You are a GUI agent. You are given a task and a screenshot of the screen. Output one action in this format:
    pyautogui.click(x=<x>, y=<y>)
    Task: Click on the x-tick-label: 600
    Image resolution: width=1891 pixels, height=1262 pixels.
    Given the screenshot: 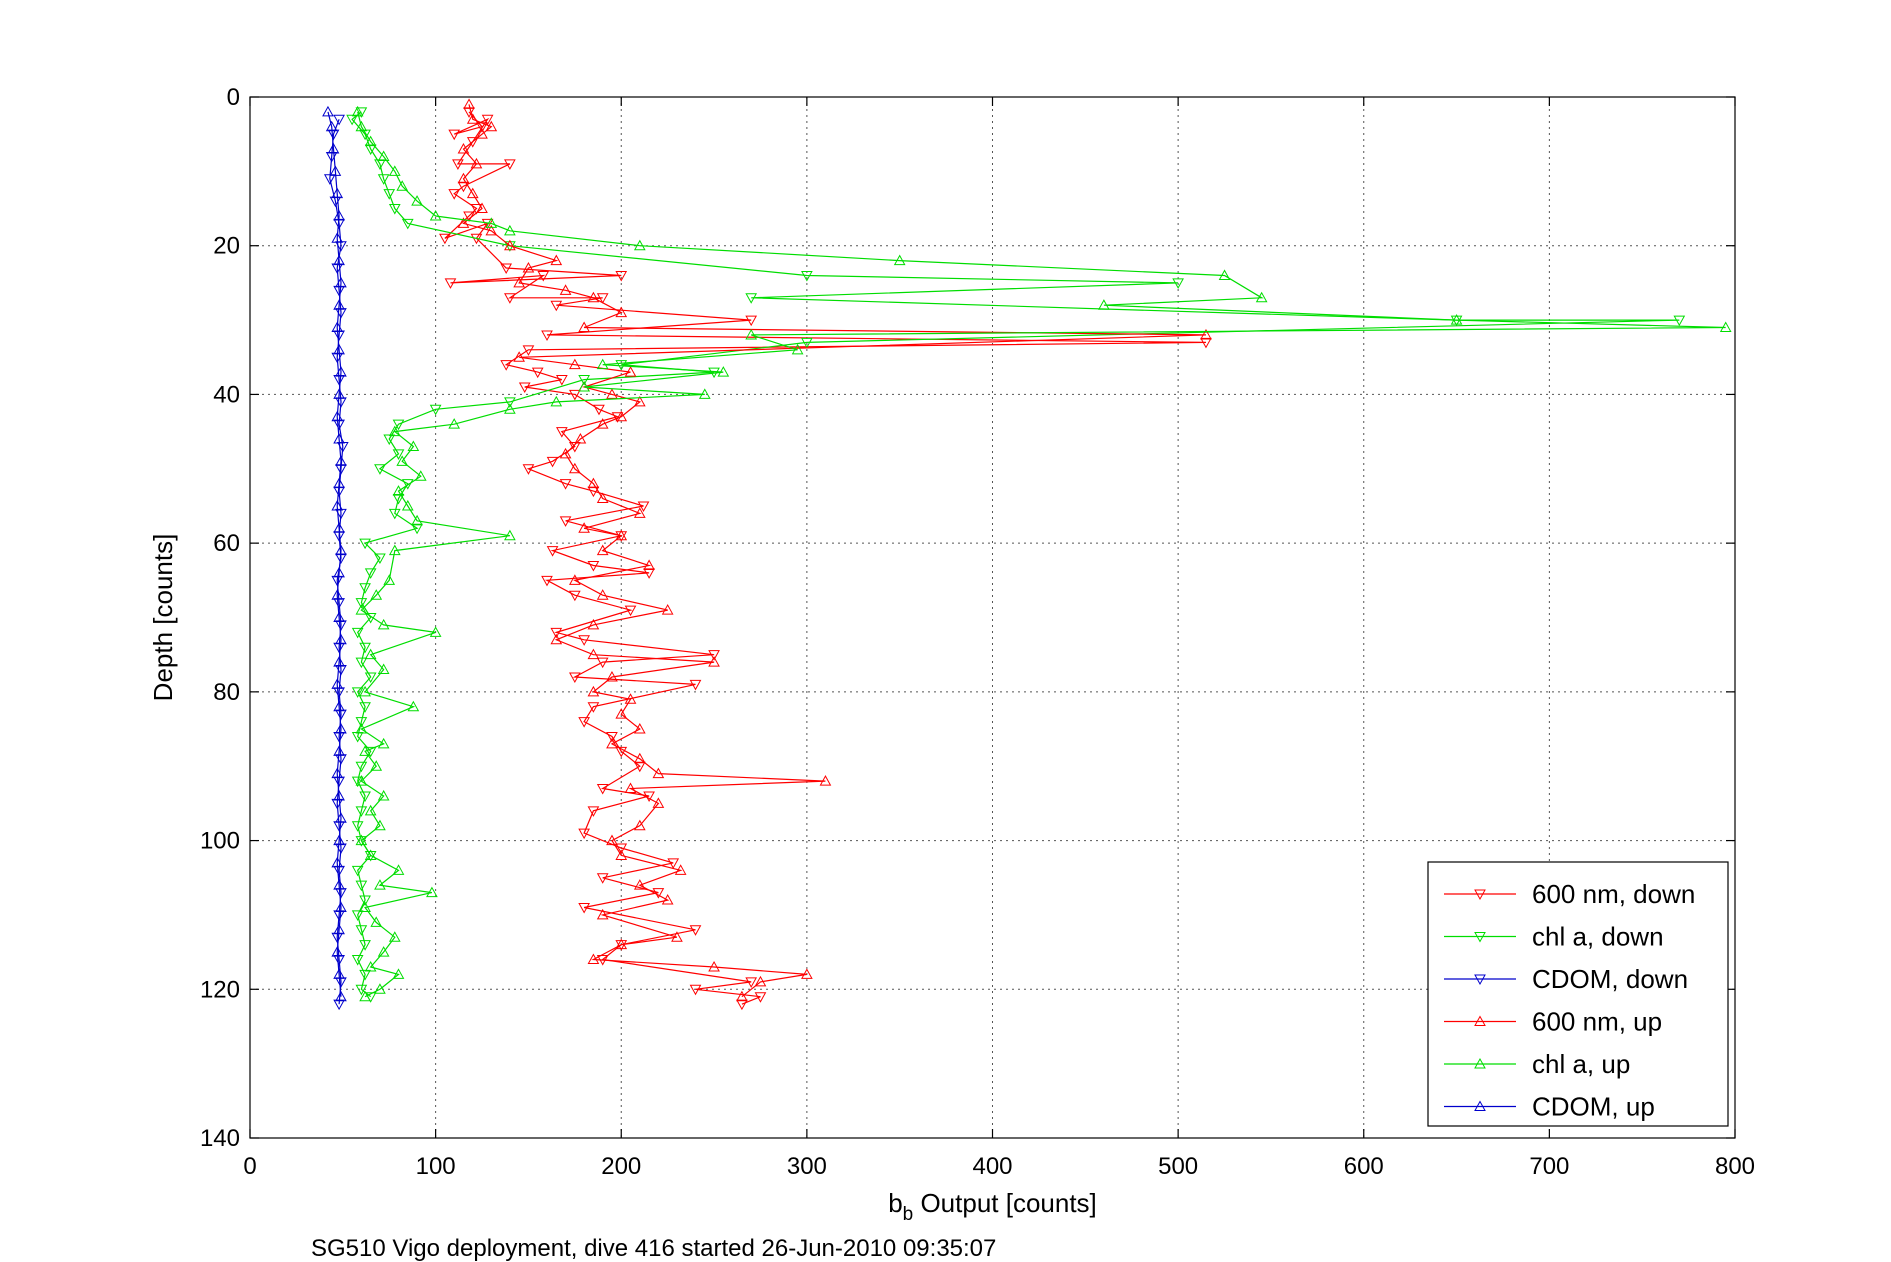 What is the action you would take?
    pyautogui.click(x=1364, y=1166)
    